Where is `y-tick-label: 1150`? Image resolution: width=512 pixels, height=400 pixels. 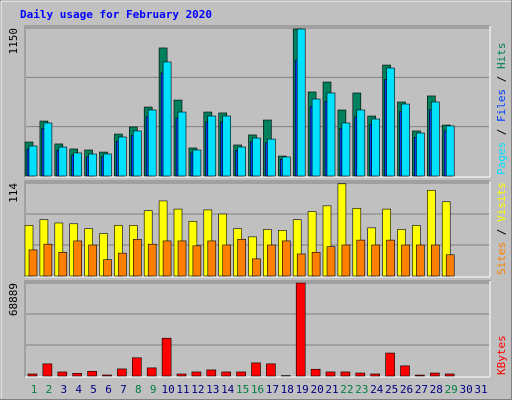
y-tick-label: 1150 is located at coordinates (13, 41).